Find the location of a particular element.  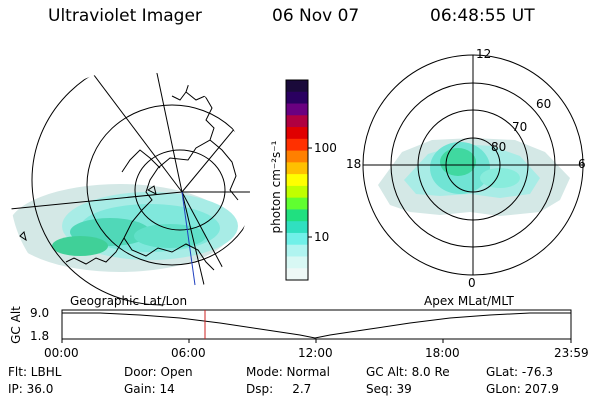

colorbar-tick-label-100: 100 is located at coordinates (325, 148).